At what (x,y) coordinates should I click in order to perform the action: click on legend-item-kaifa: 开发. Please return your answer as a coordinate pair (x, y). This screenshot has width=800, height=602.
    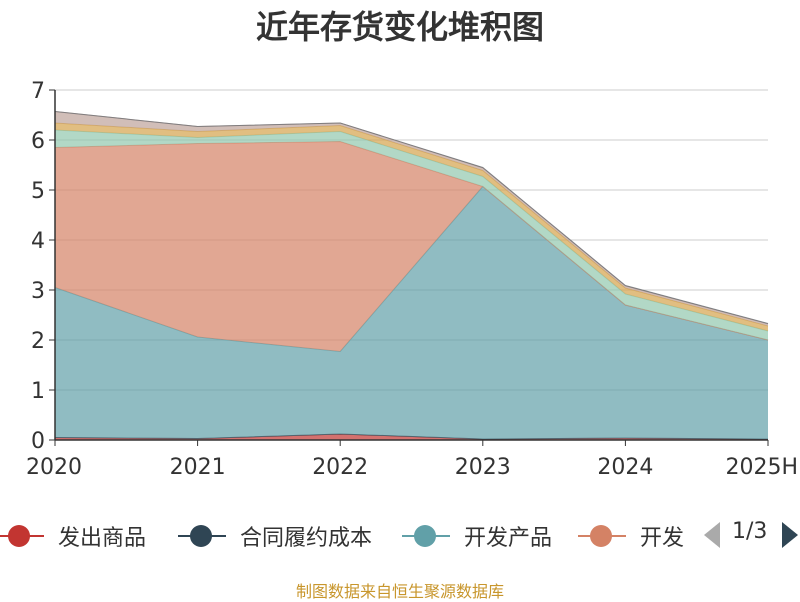
    Looking at the image, I should click on (631, 535).